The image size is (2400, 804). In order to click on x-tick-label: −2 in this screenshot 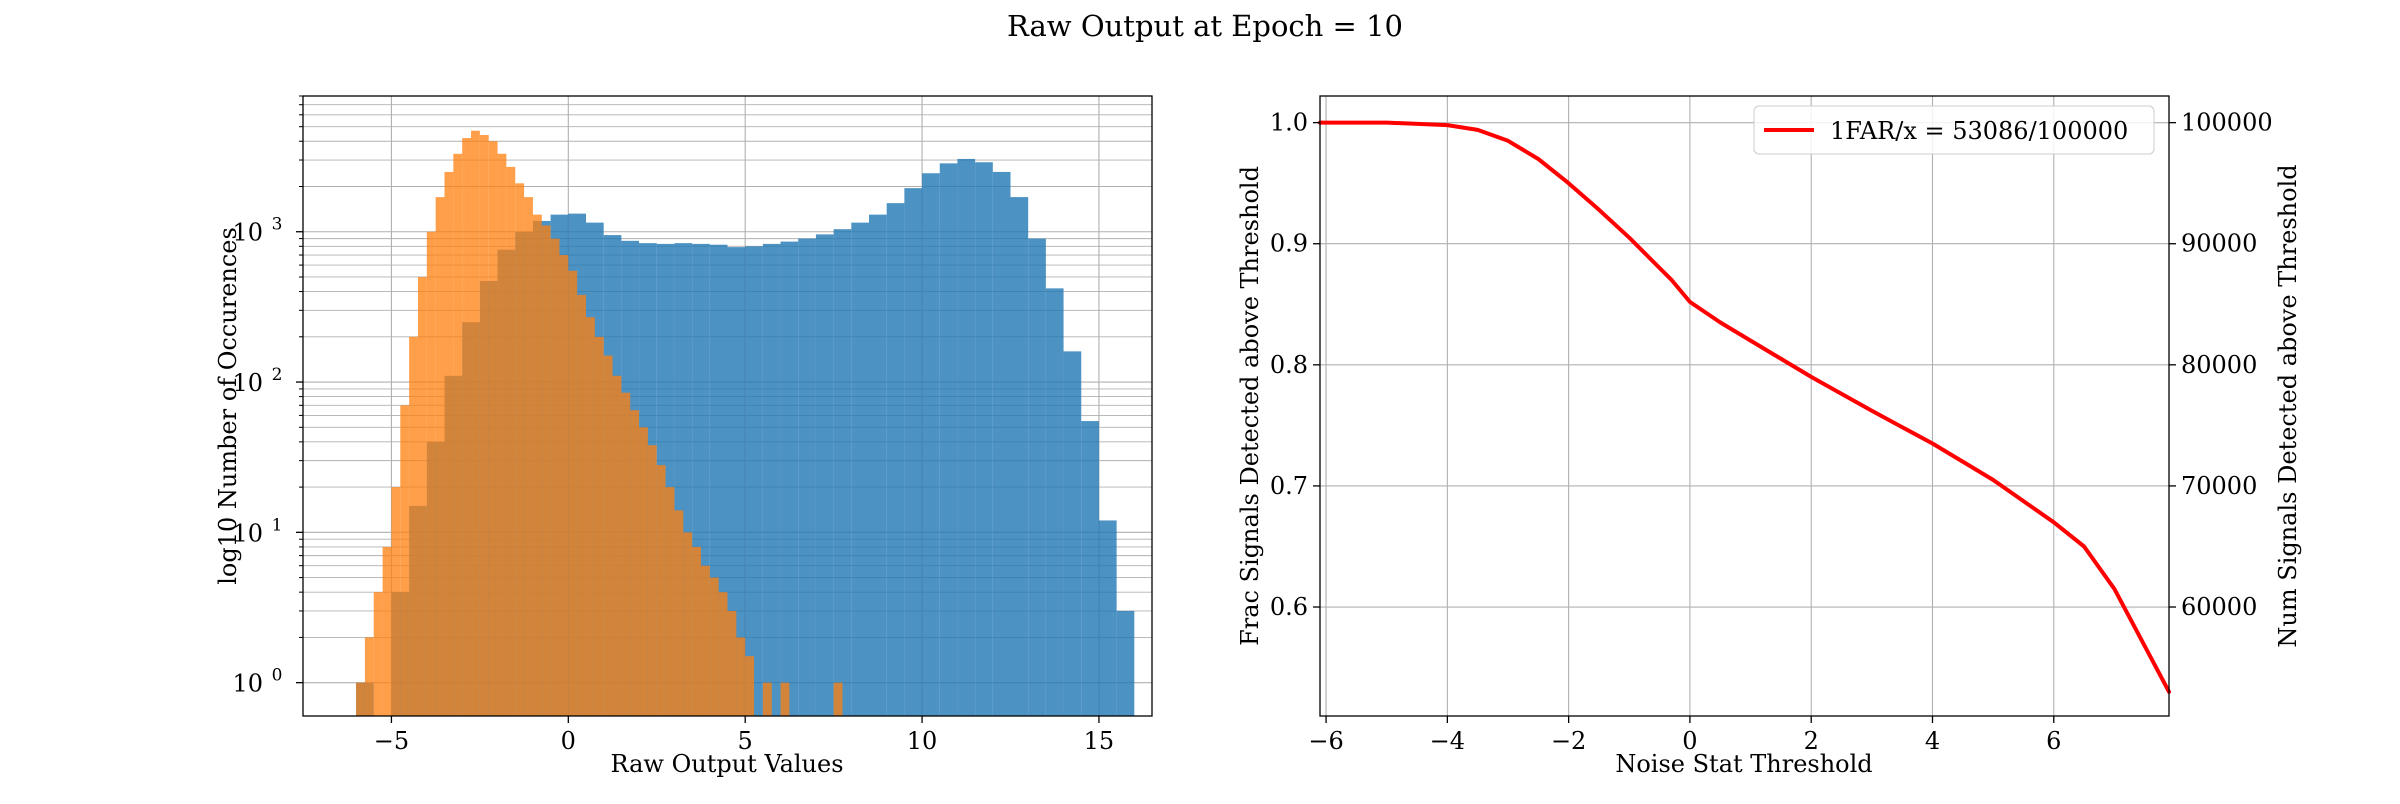, I will do `click(1568, 741)`.